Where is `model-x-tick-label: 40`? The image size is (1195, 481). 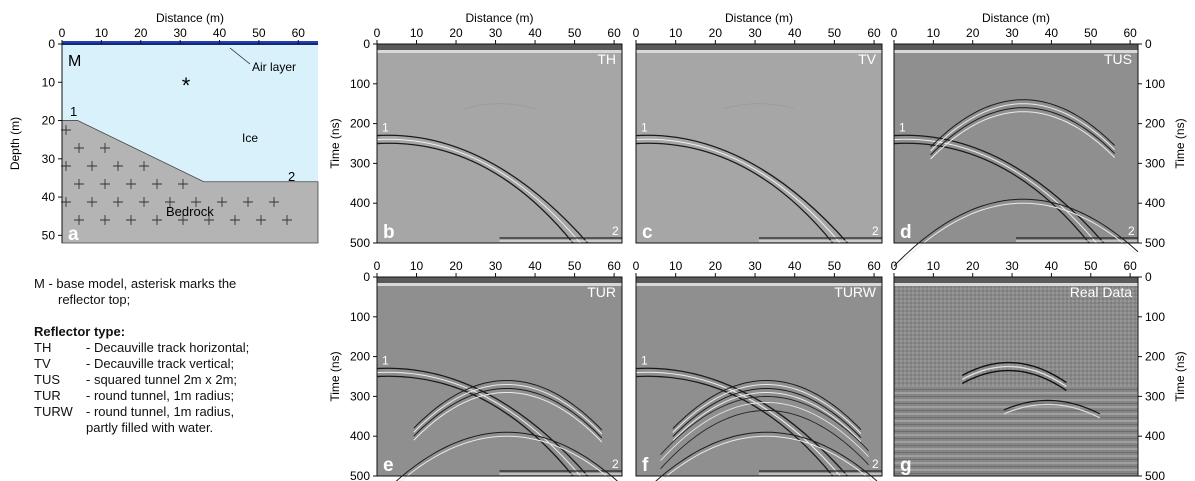
model-x-tick-label: 40 is located at coordinates (220, 33).